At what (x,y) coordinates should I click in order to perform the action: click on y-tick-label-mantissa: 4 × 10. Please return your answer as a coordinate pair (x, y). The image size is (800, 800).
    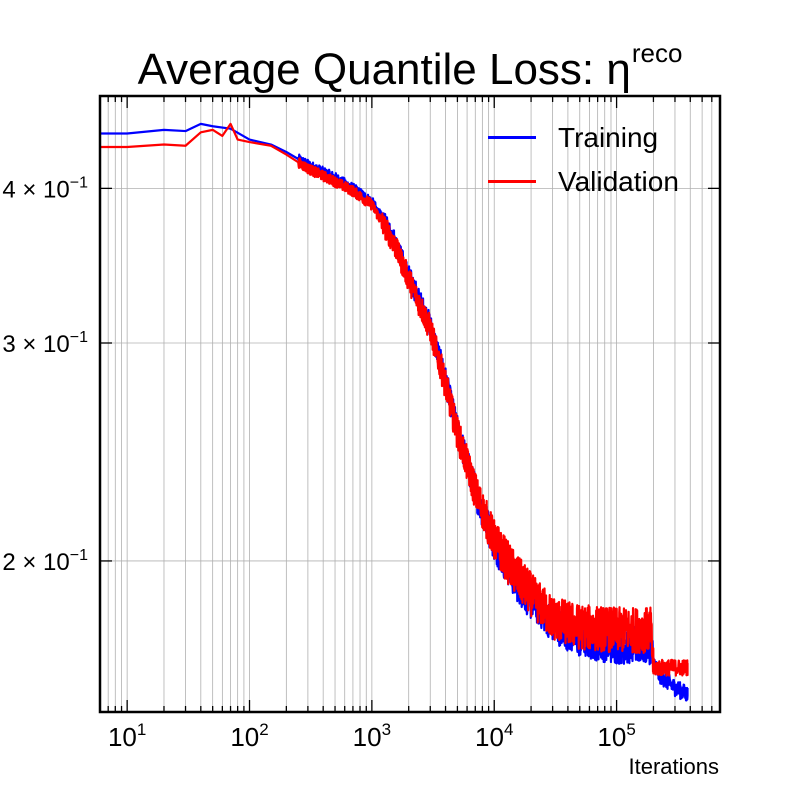
    Looking at the image, I should click on (35, 189).